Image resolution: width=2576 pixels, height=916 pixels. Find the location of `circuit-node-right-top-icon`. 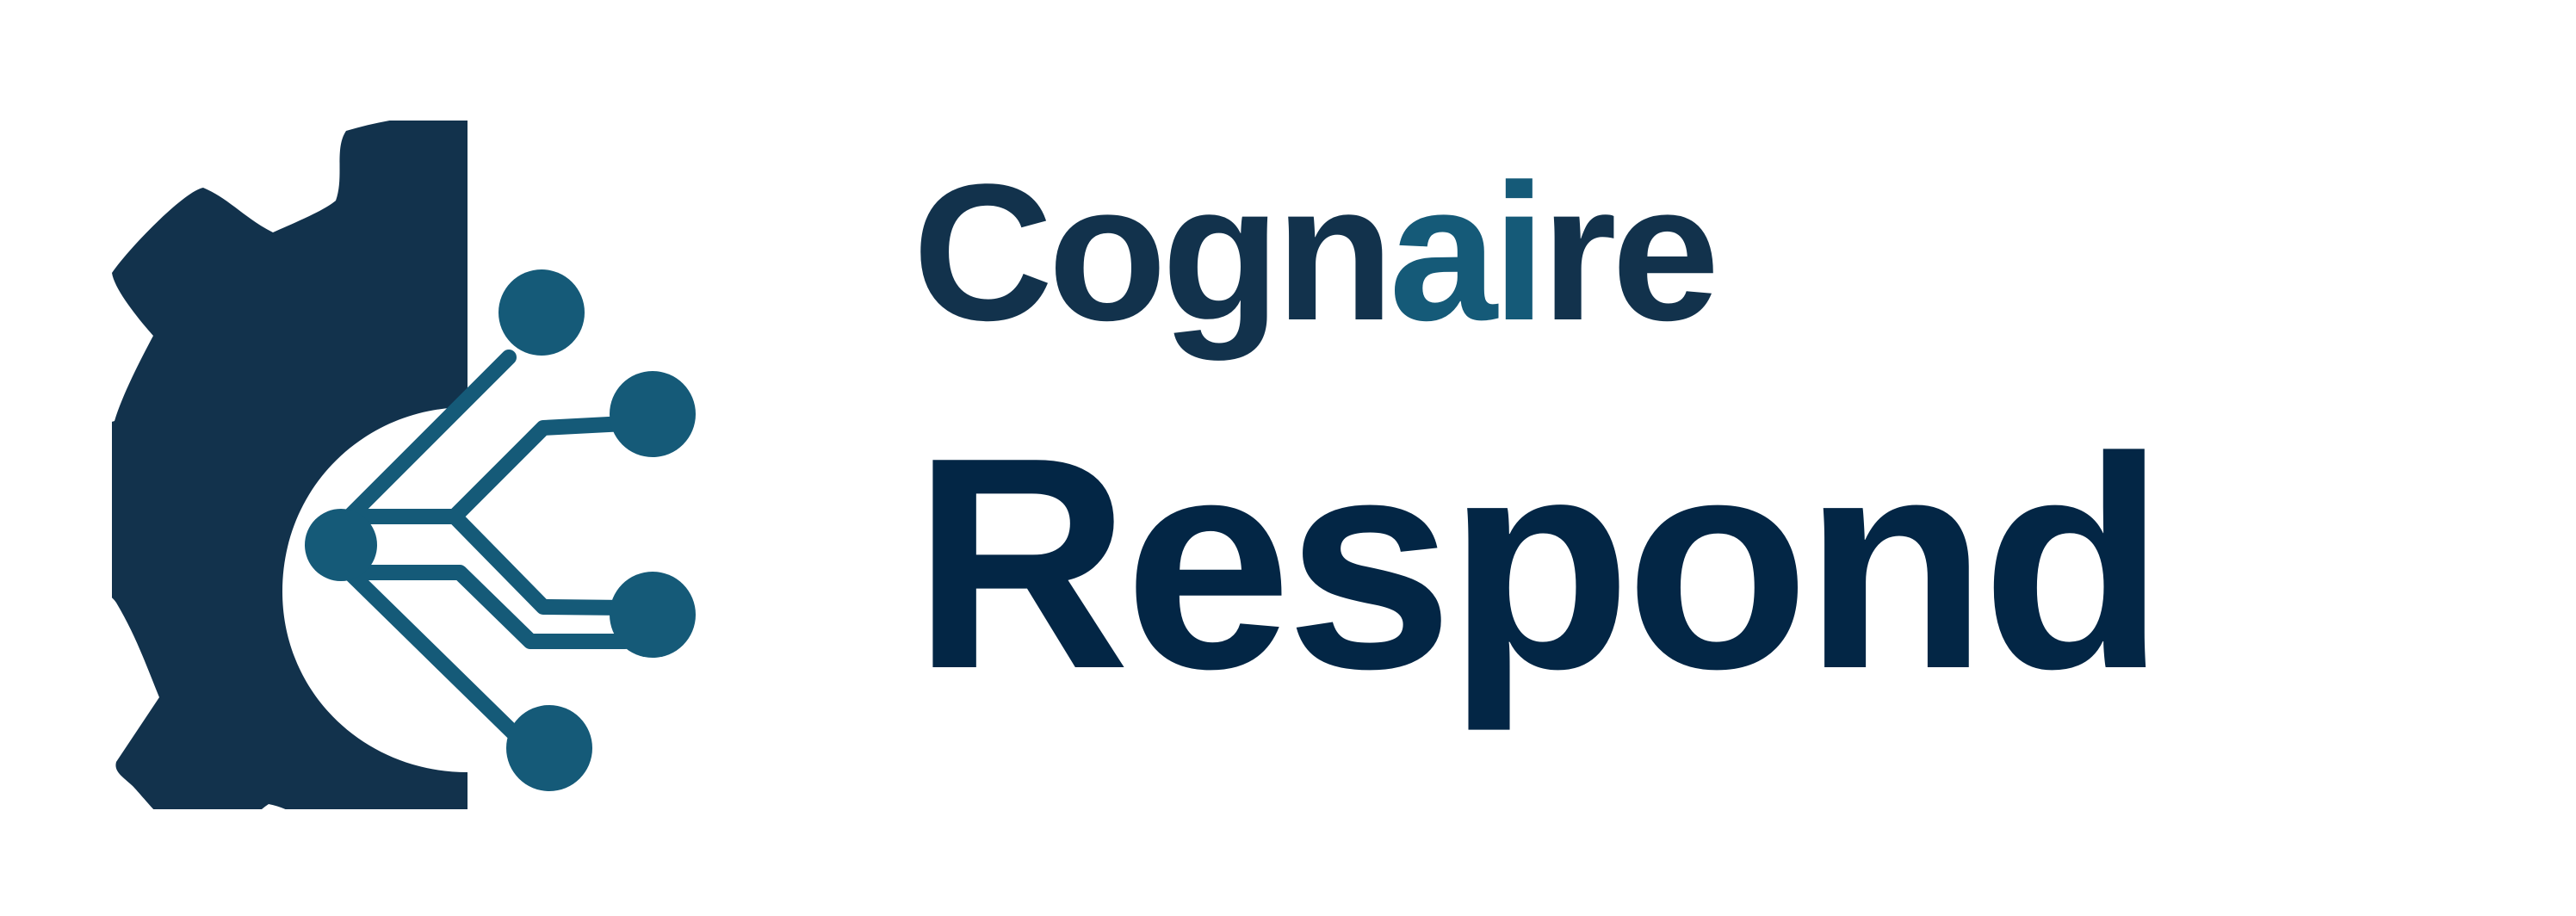

circuit-node-right-top-icon is located at coordinates (653, 414).